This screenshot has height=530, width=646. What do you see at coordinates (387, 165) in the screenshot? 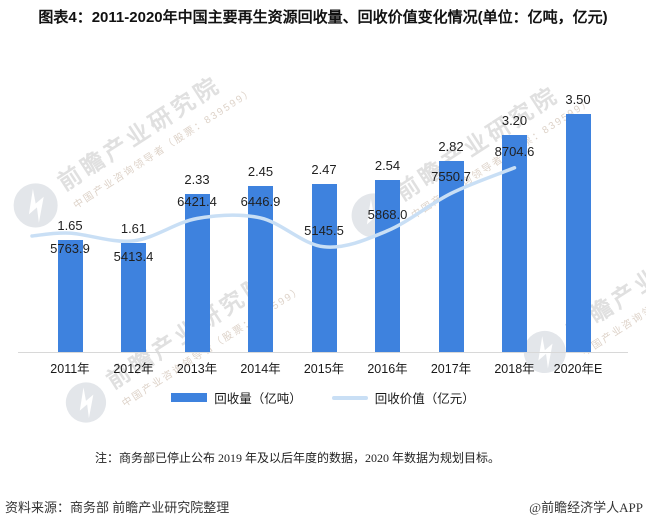
I see `bar-value-label: 2.54` at bounding box center [387, 165].